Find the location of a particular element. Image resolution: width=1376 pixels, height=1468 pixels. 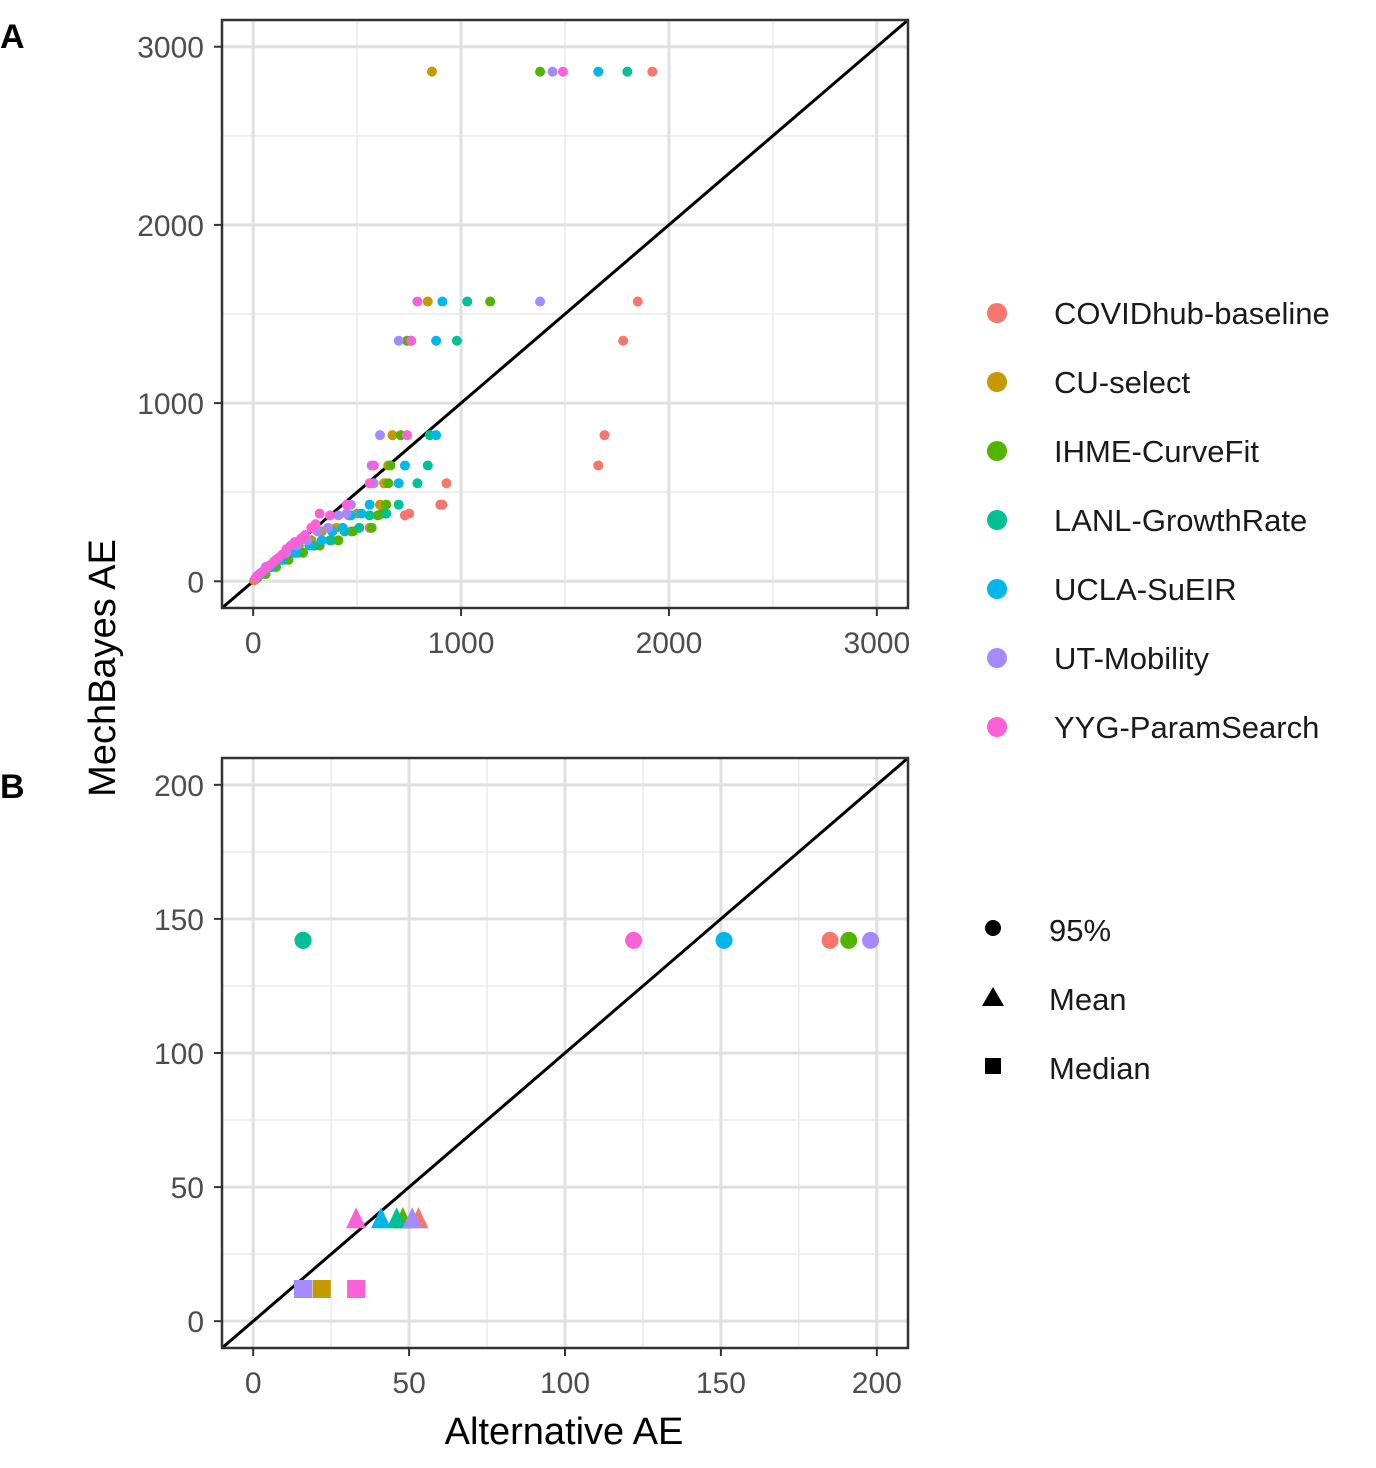

square-icon is located at coordinates (993, 1066).